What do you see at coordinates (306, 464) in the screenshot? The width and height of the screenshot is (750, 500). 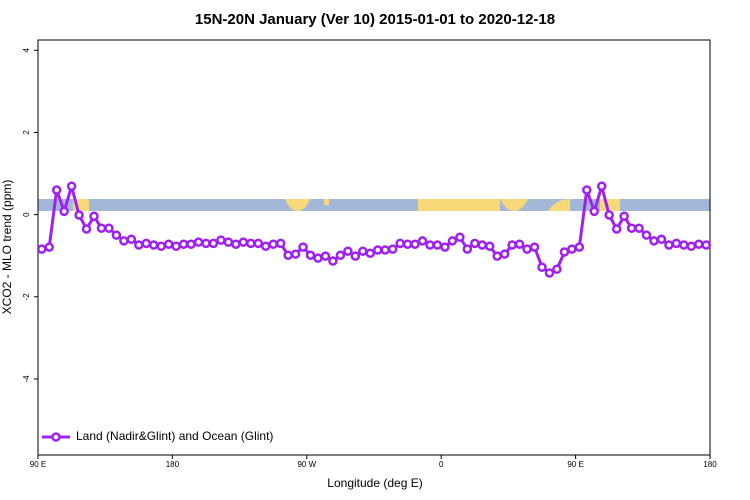 I see `x-tick-label: 90 W` at bounding box center [306, 464].